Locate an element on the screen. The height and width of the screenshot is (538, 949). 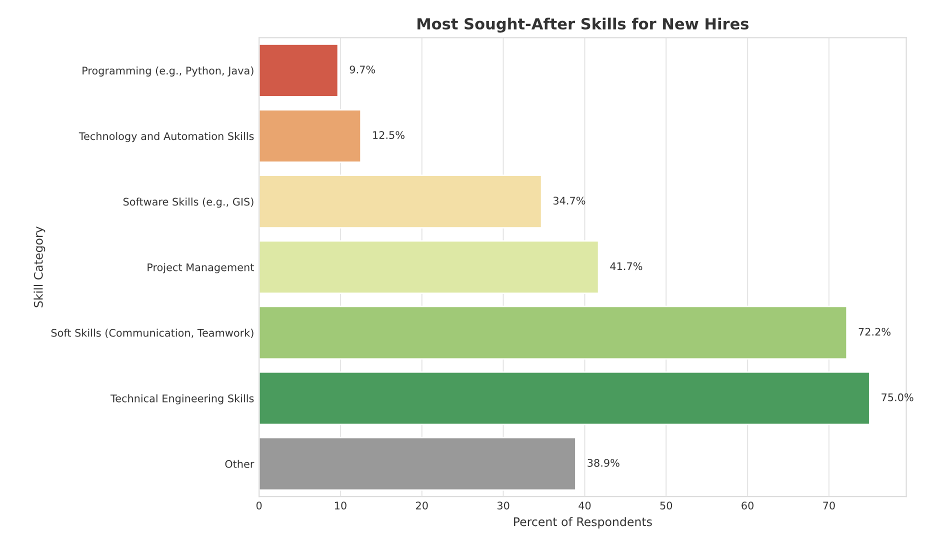
x-axis-title: Percent of Respondents is located at coordinates (583, 522).